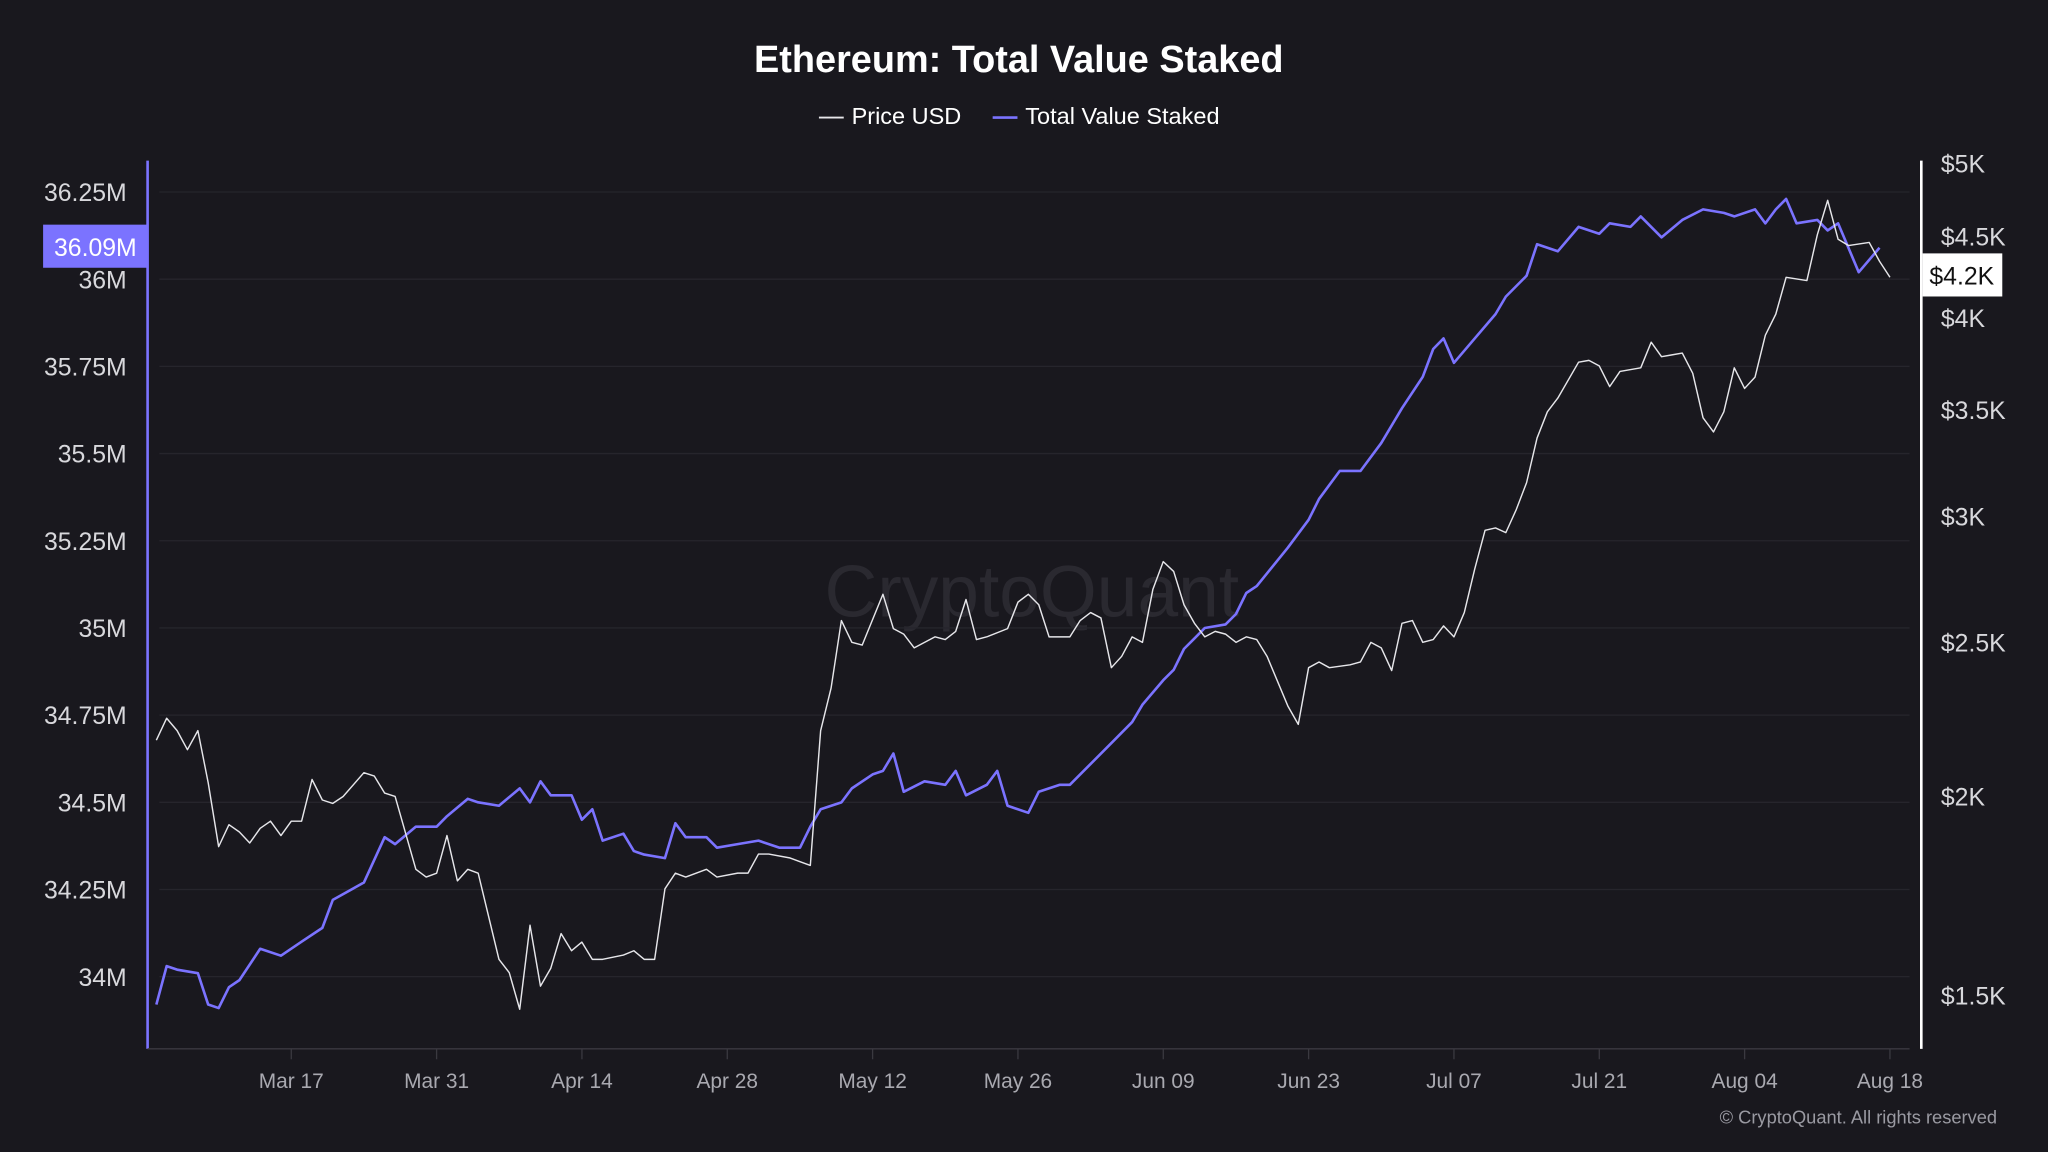 The image size is (2048, 1152). Describe the element at coordinates (1973, 581) in the screenshot. I see `right-axis-ticks: $1.5K $2K $2.5K $3K $3.5K $4K $4.5K $5K` at that location.